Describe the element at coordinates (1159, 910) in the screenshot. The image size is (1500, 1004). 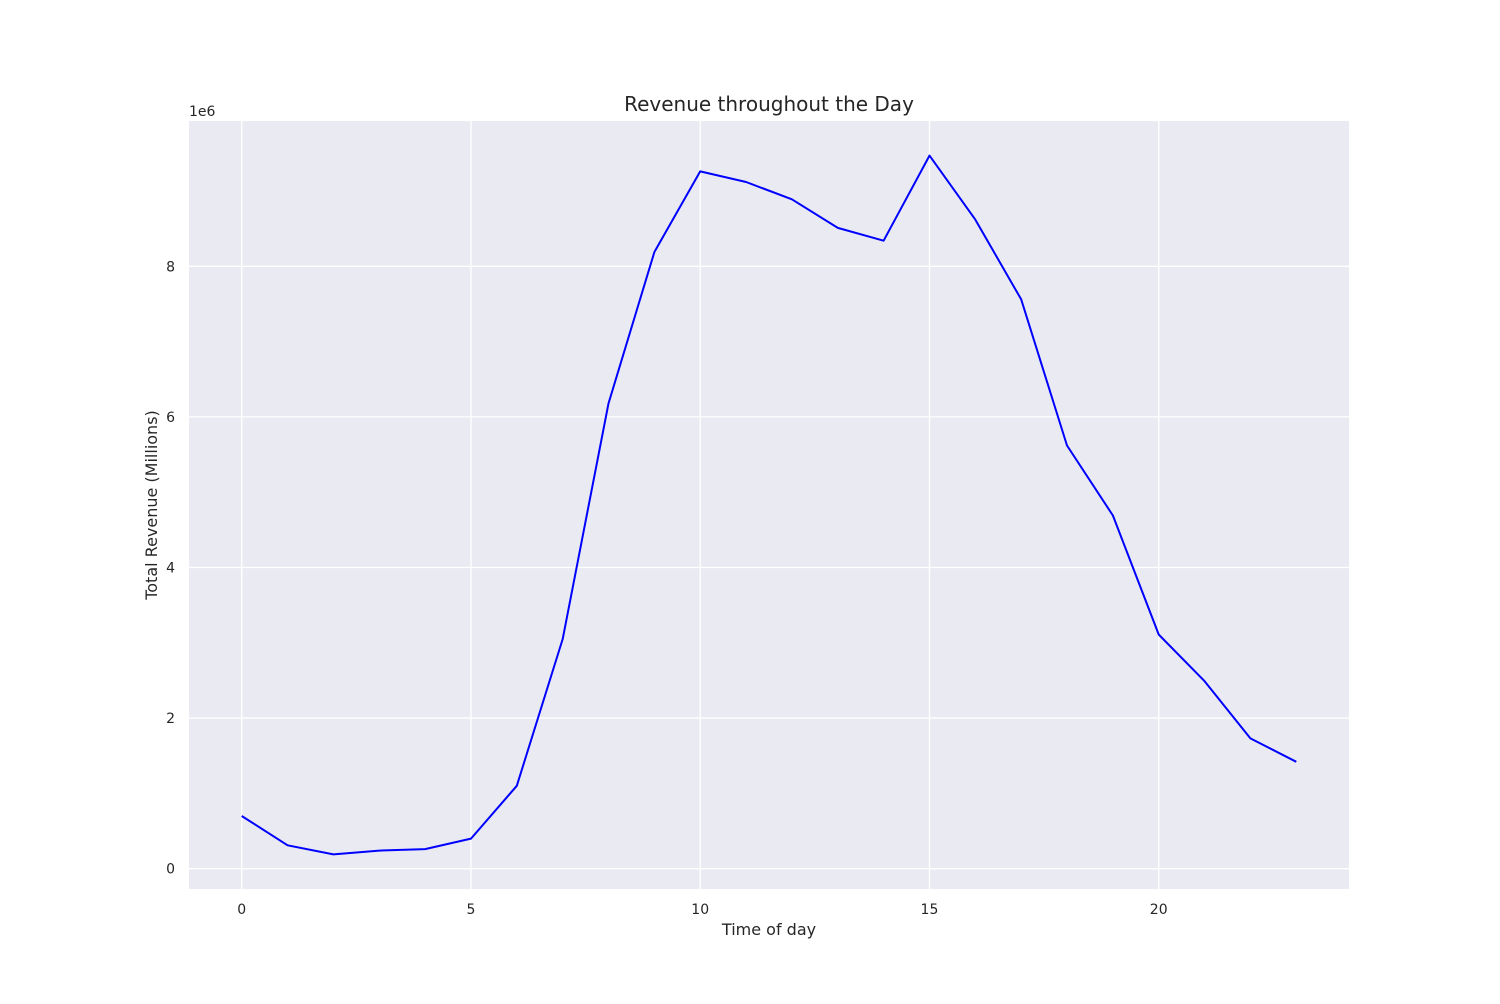
I see `x-tick-label: 20` at that location.